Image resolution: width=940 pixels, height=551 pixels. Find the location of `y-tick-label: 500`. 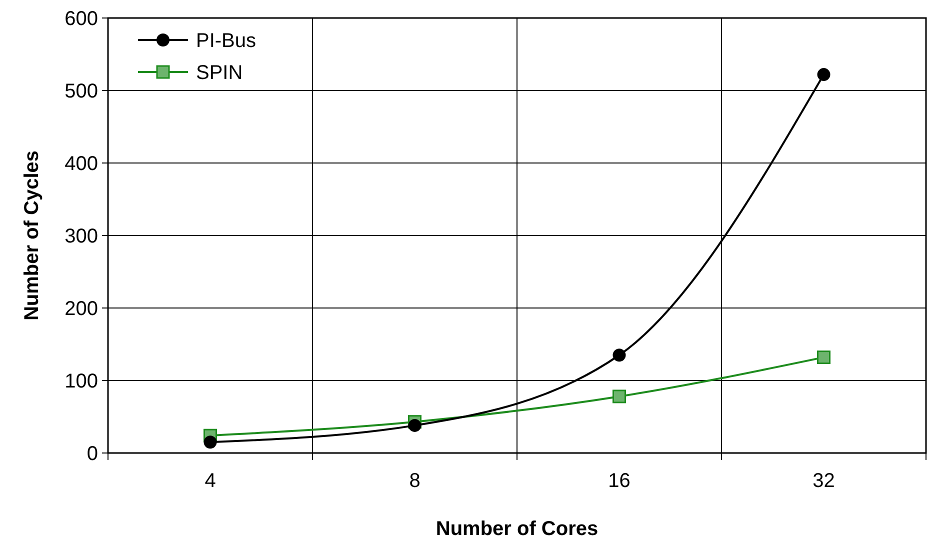

y-tick-label: 500 is located at coordinates (81, 91).